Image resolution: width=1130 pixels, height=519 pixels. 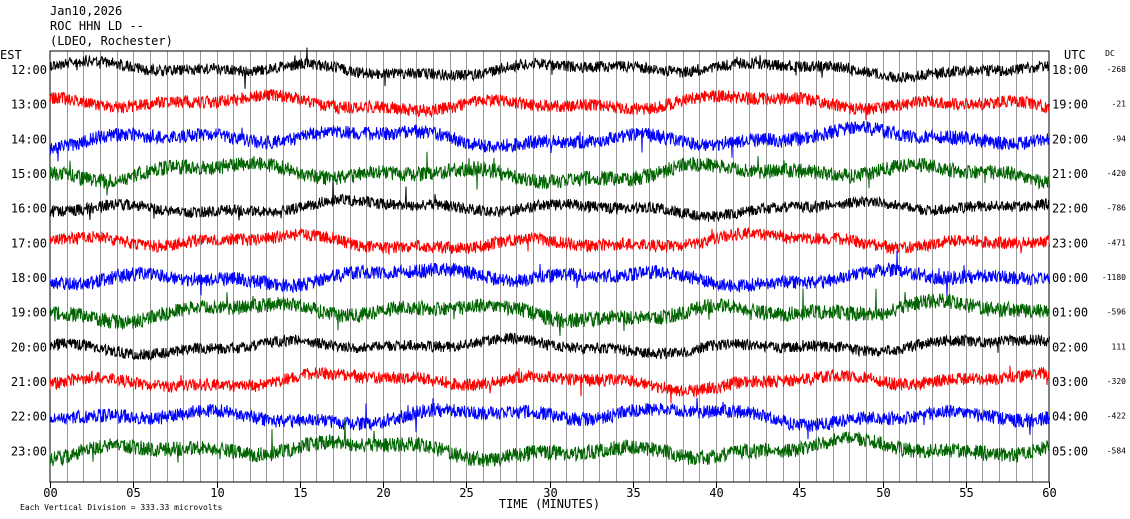 What do you see at coordinates (29, 70) in the screenshot?
I see `est-tick-label: 12:00` at bounding box center [29, 70].